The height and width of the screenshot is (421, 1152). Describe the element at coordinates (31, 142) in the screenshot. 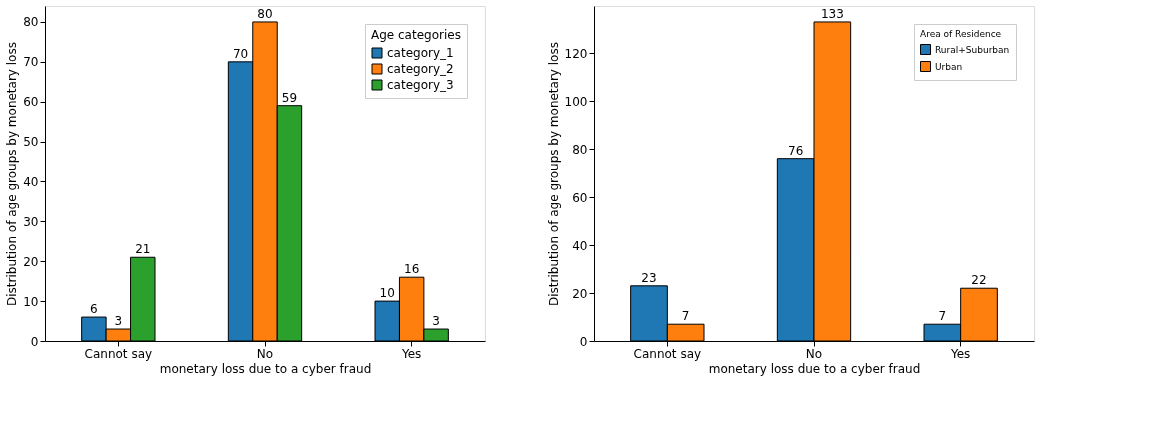

I see `y-tick-label: 50` at that location.